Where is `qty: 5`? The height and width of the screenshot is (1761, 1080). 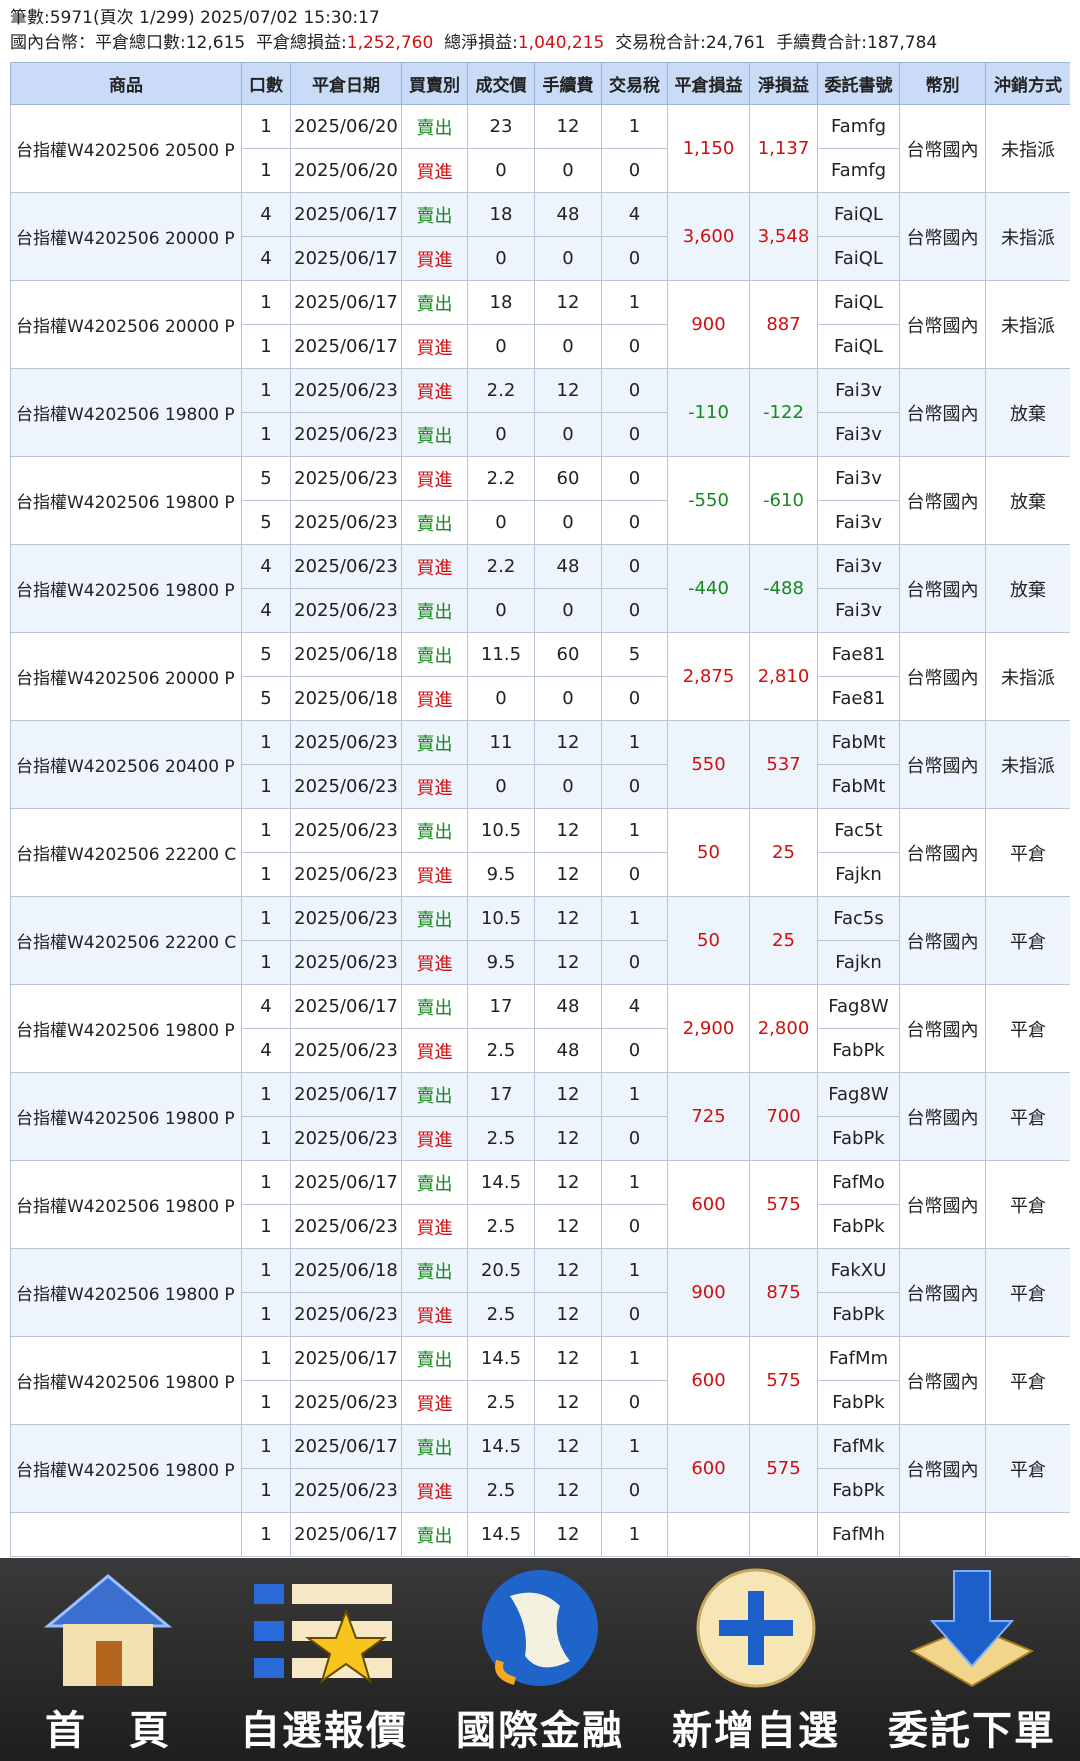 qty: 5 is located at coordinates (266, 478).